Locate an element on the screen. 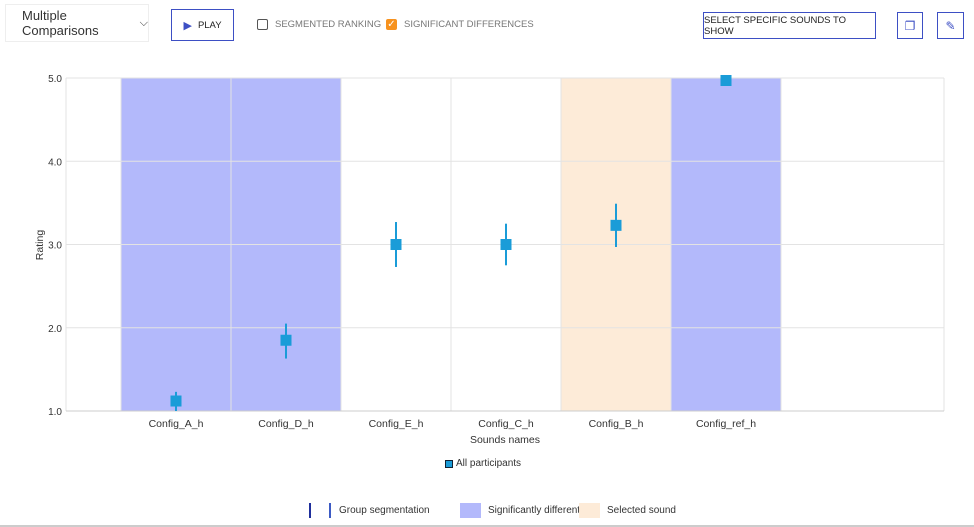  play-button: ▶ PLAY is located at coordinates (202, 25).